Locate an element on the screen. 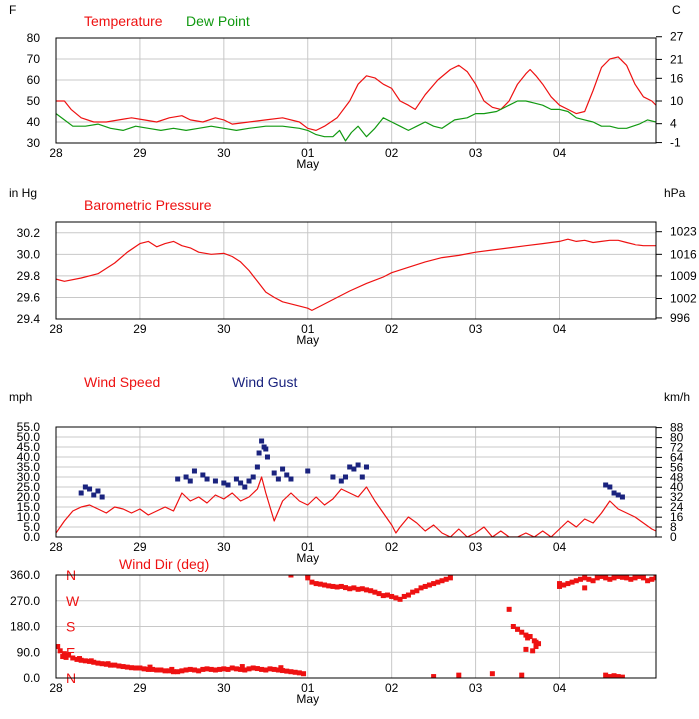 This screenshot has height=719, width=699. y-tick-label-left: 40.0 is located at coordinates (29, 457).